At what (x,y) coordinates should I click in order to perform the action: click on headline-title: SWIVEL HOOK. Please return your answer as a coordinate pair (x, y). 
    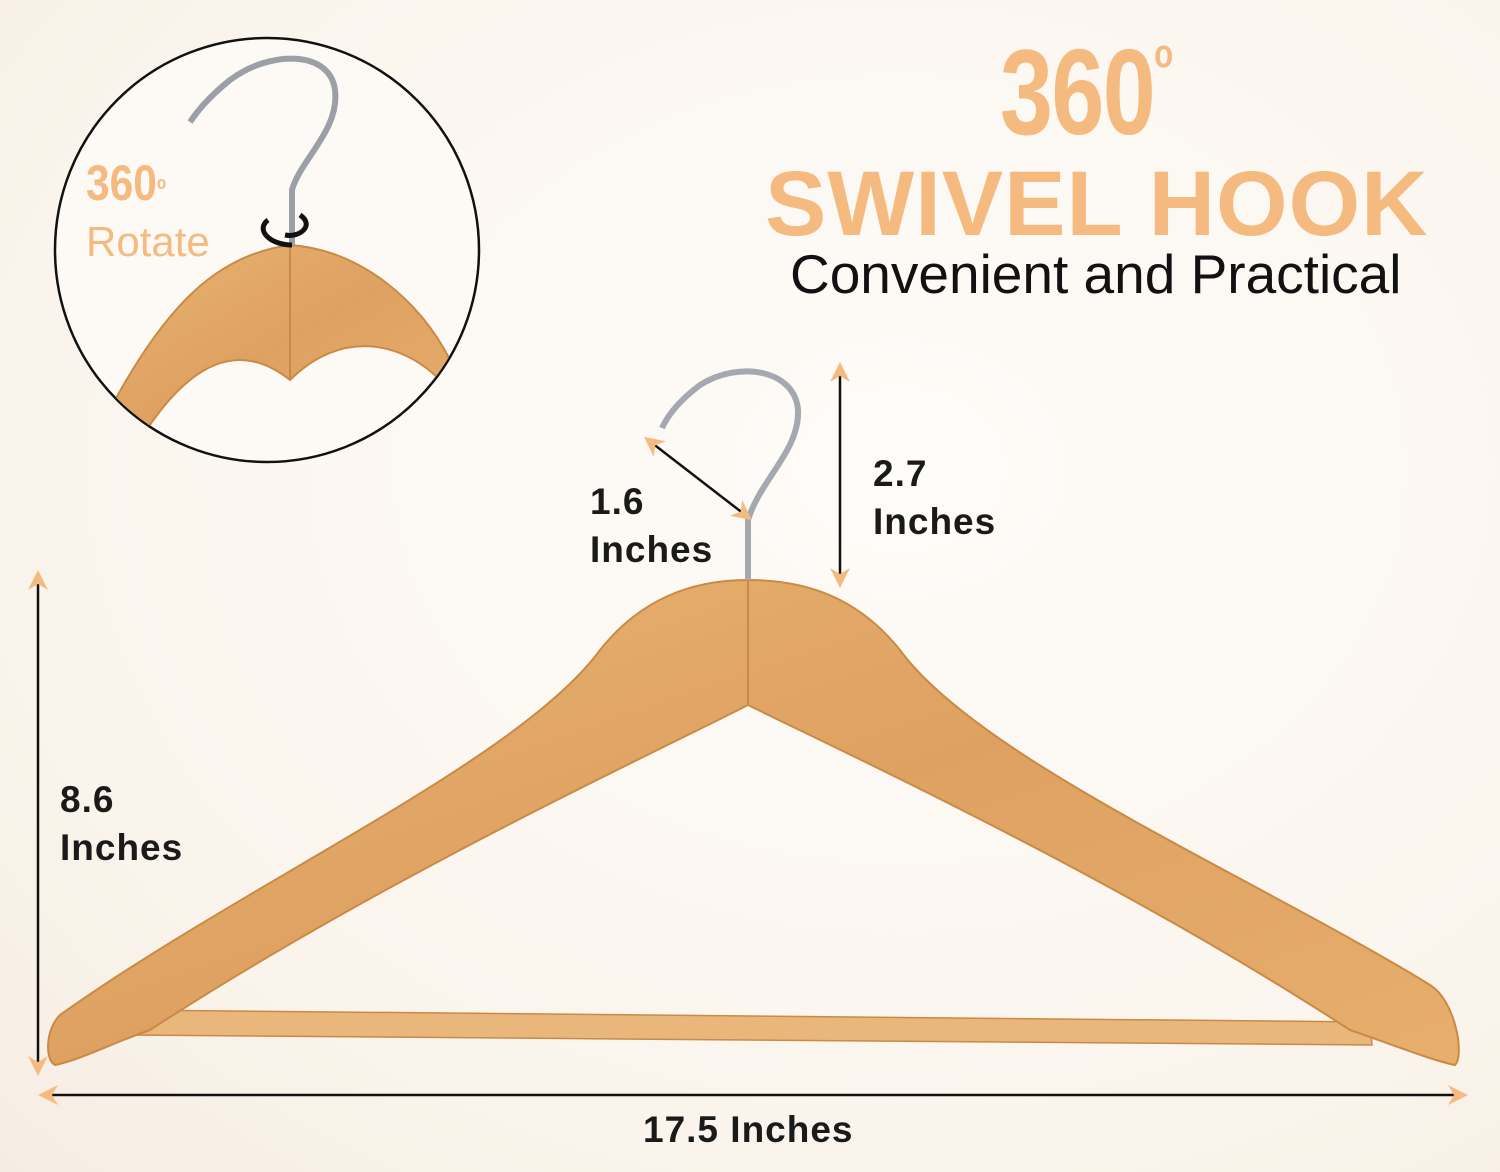
    Looking at the image, I should click on (1097, 204).